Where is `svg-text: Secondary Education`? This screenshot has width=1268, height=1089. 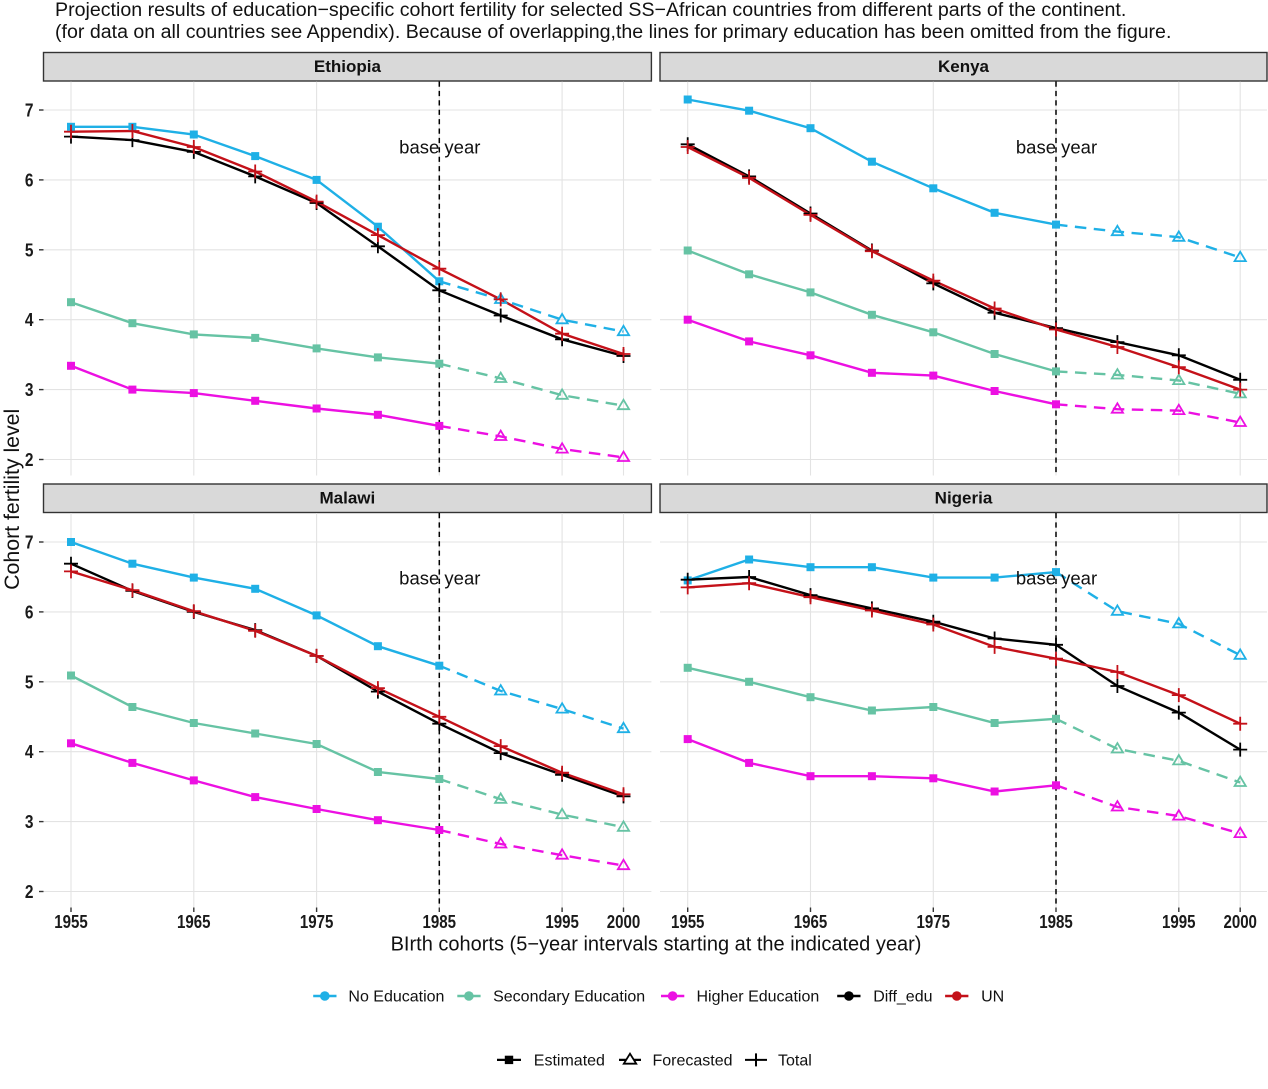
svg-text: Secondary Education is located at coordinates (569, 997).